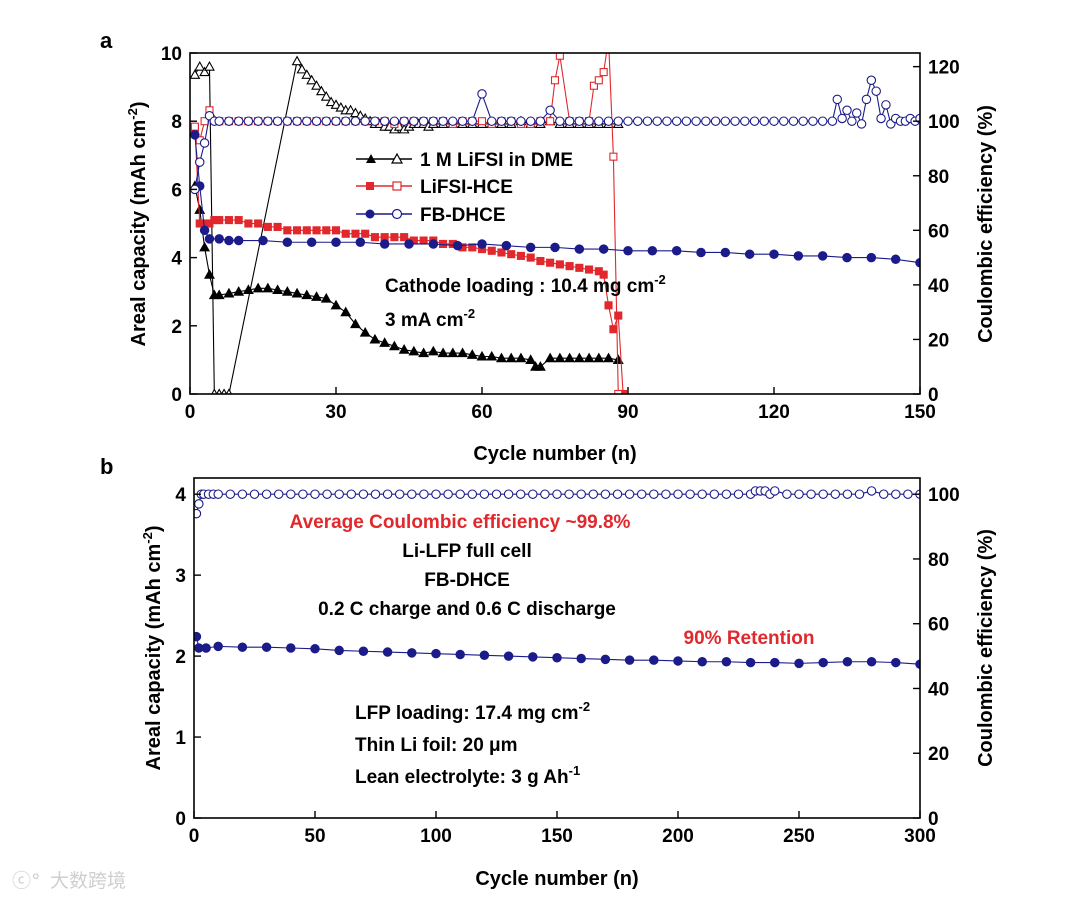 The height and width of the screenshot is (898, 1069). What do you see at coordinates (464, 188) in the screenshot?
I see `panel-a-legend: 1 M LiFSI in DME LiFSI-HCE FB-DHCE` at bounding box center [464, 188].